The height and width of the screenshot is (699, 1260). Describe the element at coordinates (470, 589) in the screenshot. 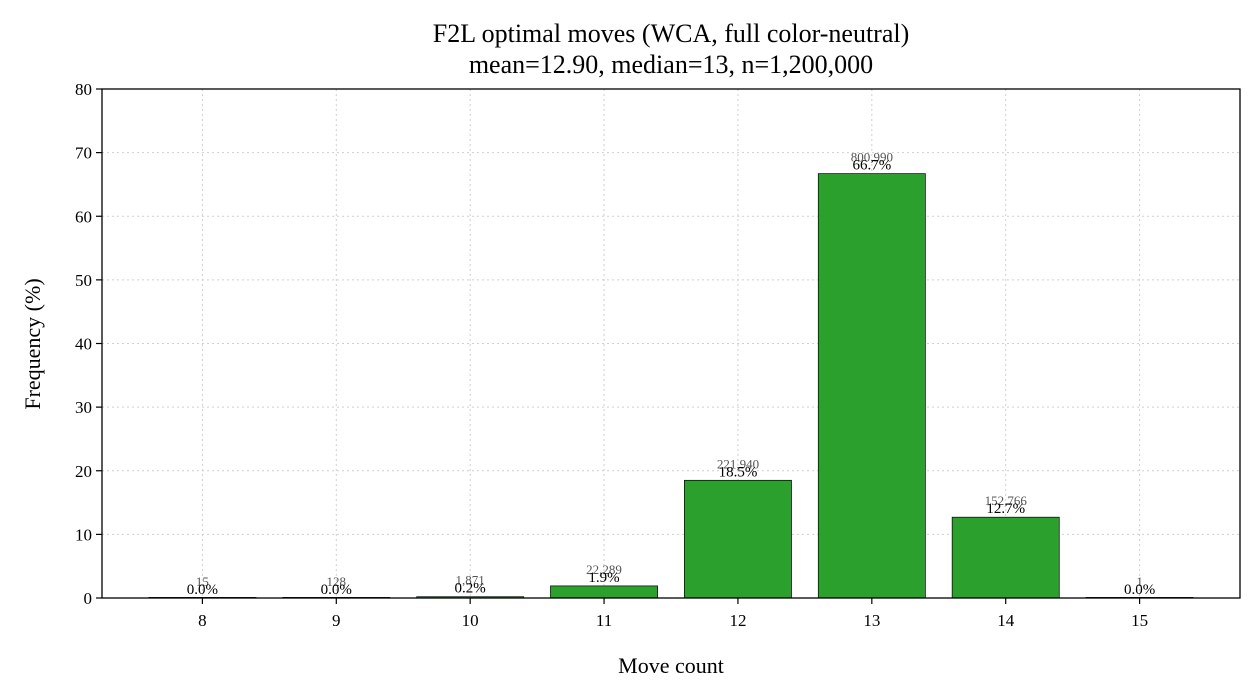

I see `percent-label: 0.2%` at that location.